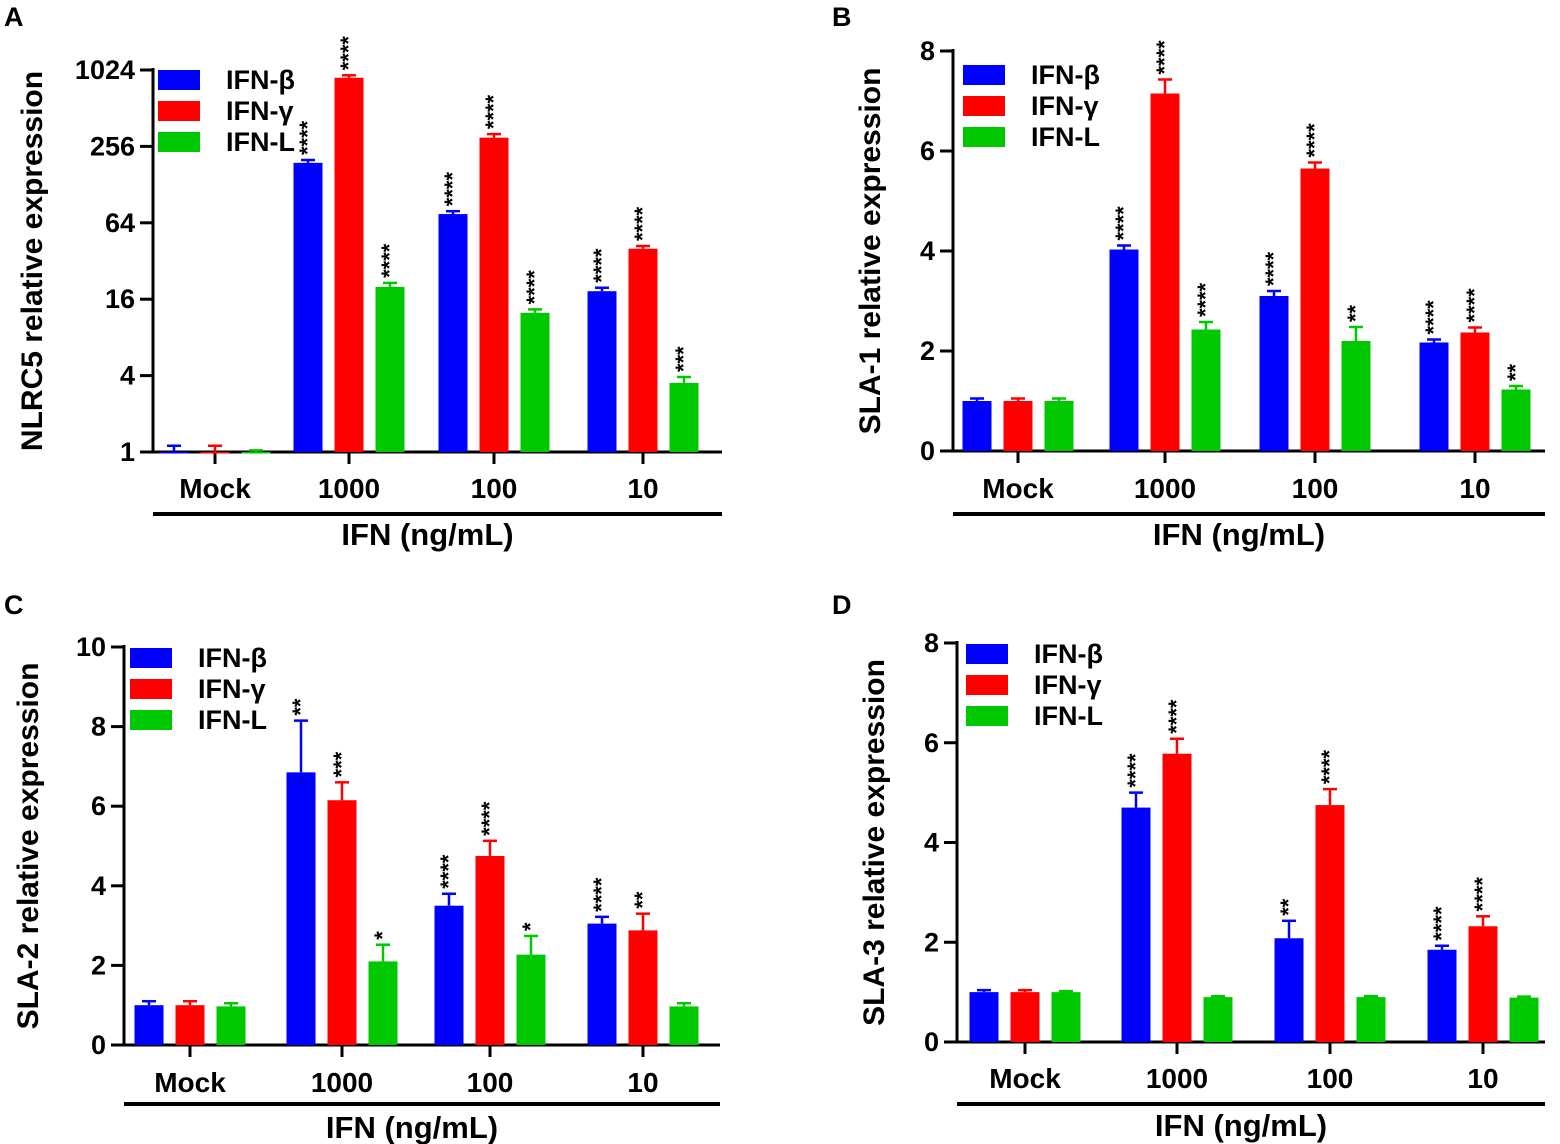  I want to click on y-axis-title: NLRC5 relative expression, so click(32, 261).